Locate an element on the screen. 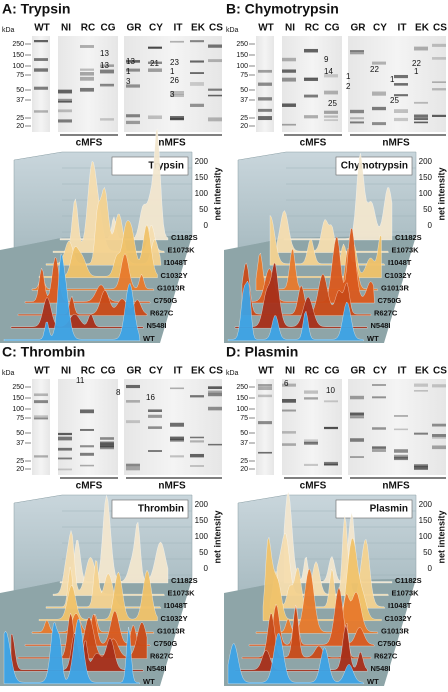  lane-label: IT is located at coordinates (402, 371).